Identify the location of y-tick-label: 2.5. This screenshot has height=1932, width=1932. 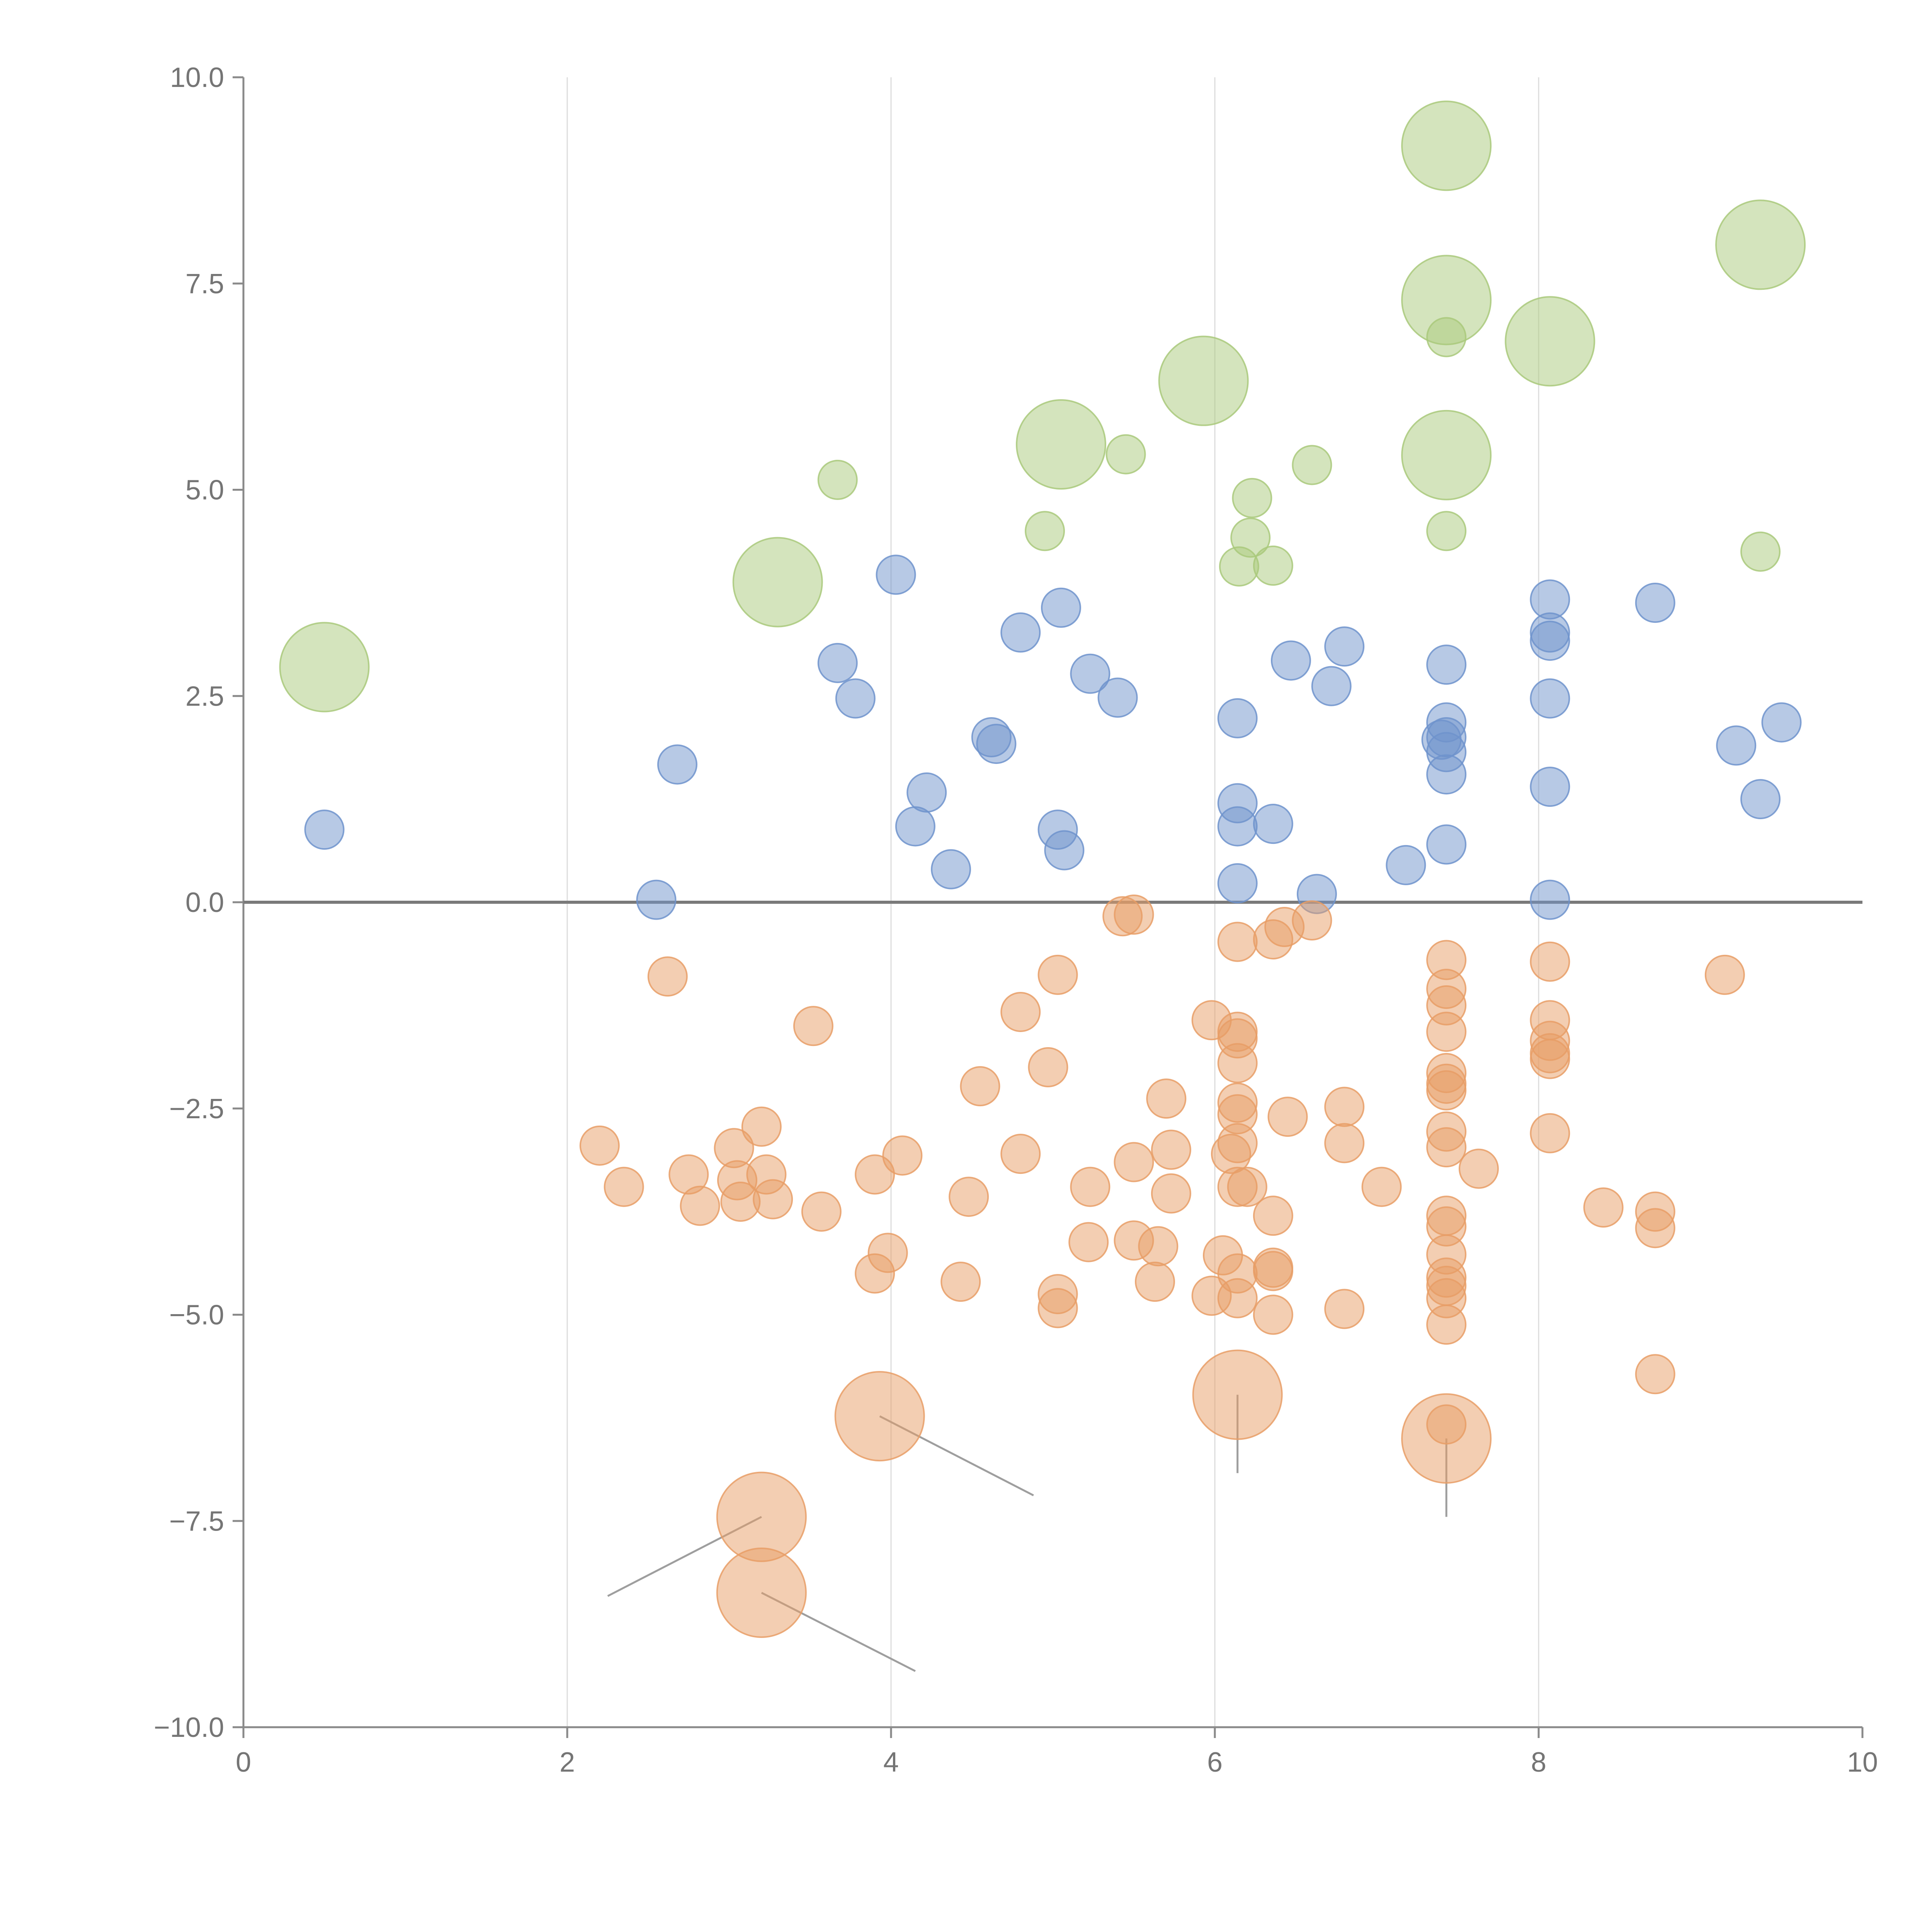
(205, 696).